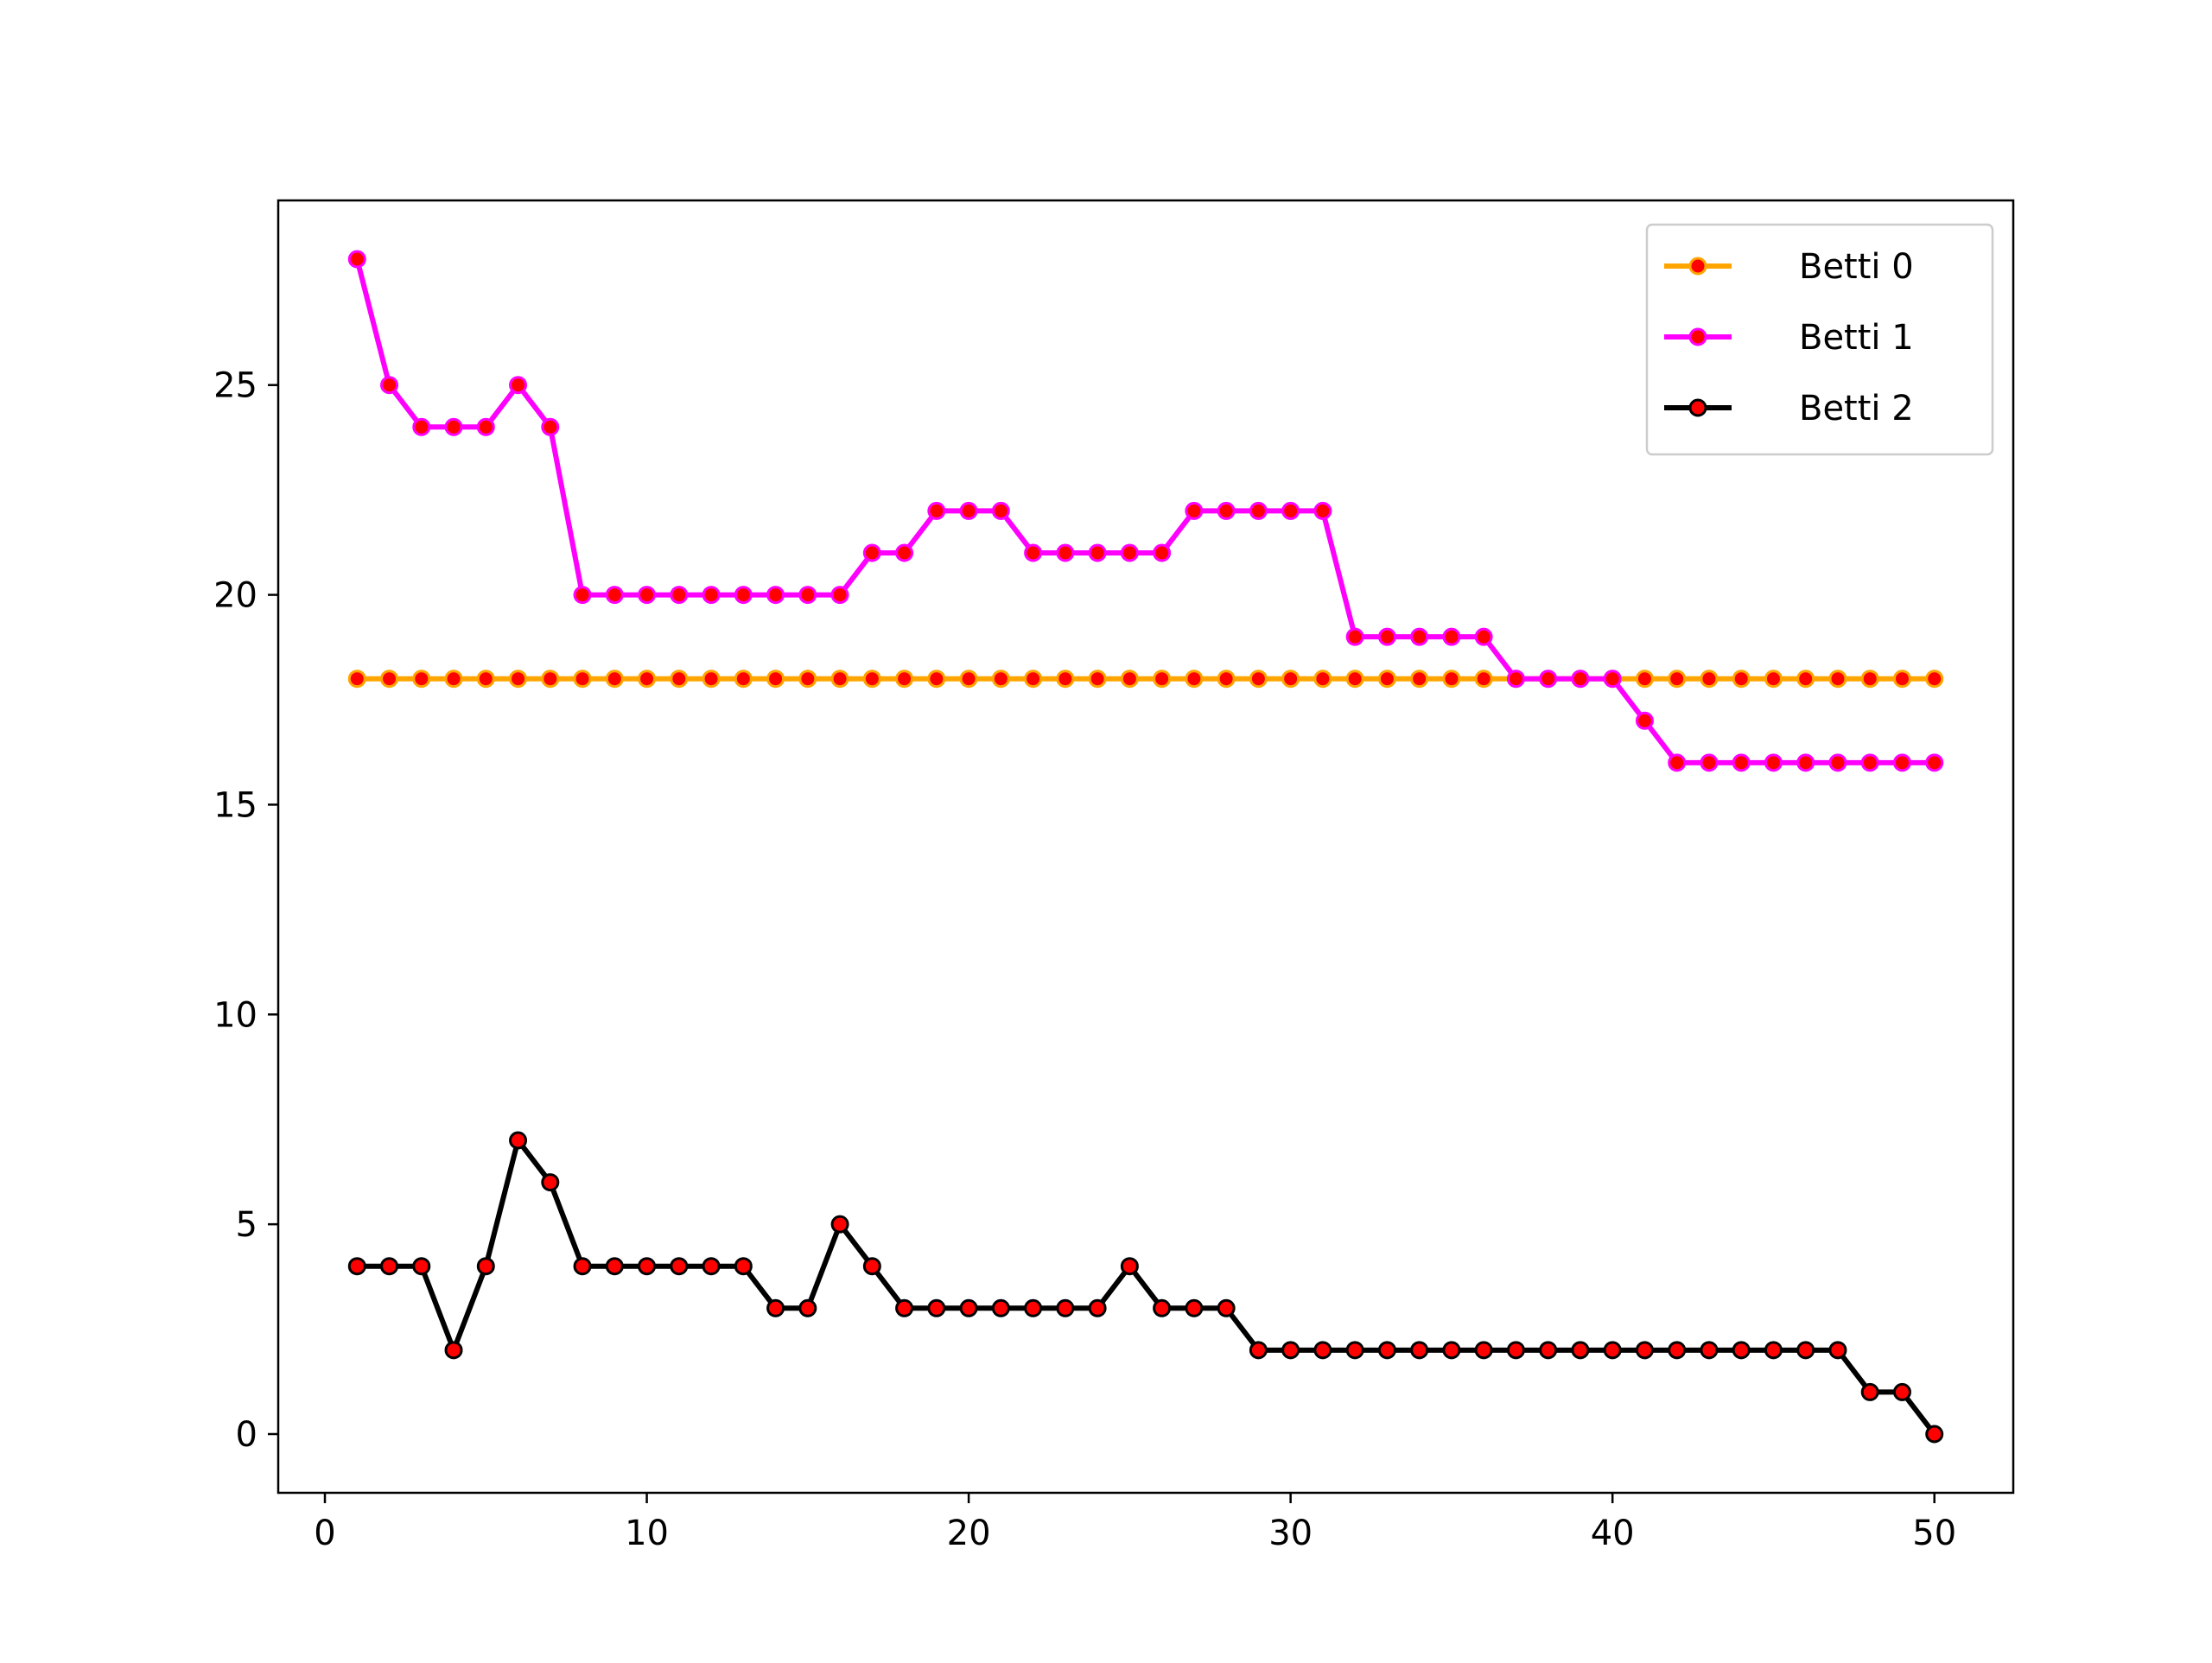  I want to click on y-tick-label: 5, so click(246, 1225).